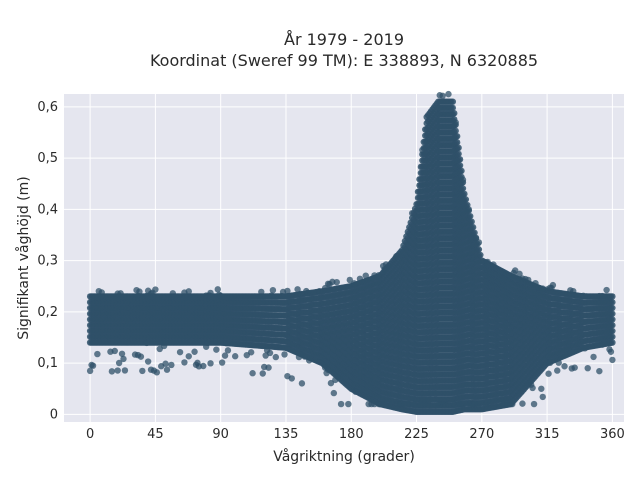  I want to click on chart-title: År 1979 - 2019, so click(344, 39).